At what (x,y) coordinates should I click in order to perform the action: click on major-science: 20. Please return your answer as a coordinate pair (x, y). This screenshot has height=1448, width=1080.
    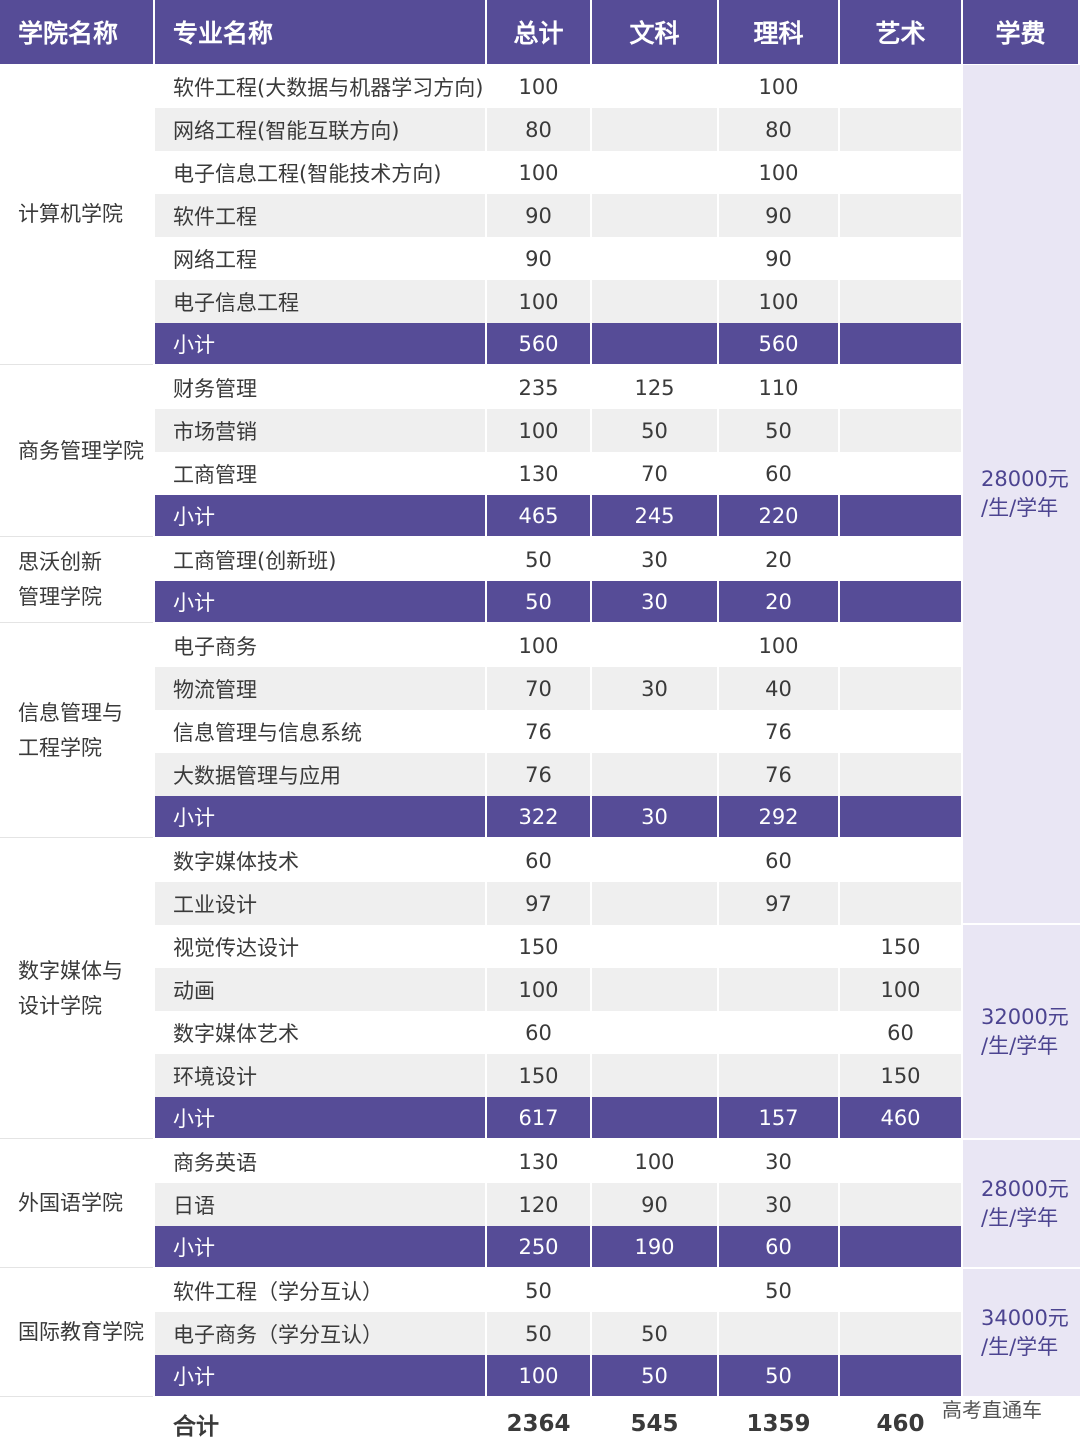
    Looking at the image, I should click on (778, 559).